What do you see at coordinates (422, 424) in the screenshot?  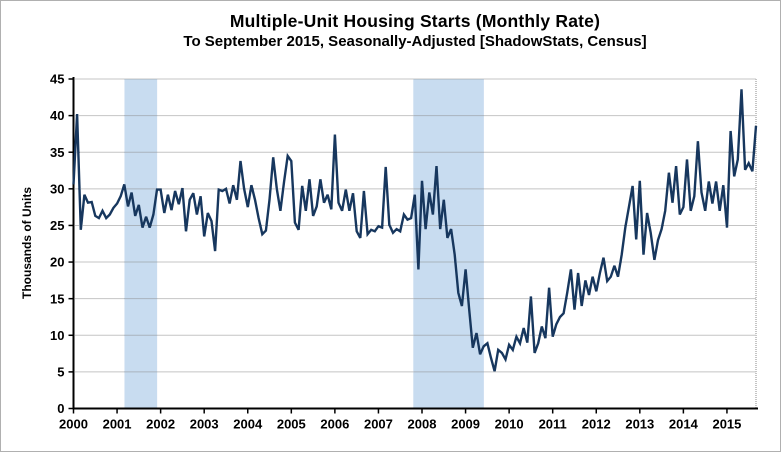 I see `x-tick-label: 2008` at bounding box center [422, 424].